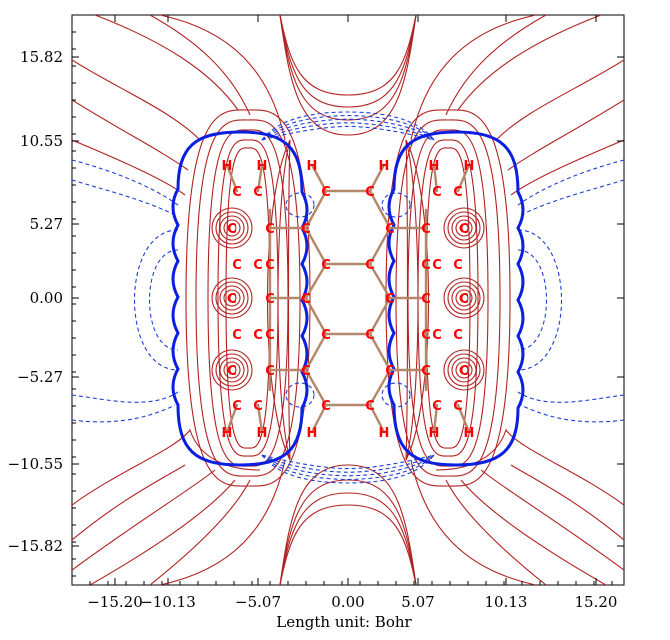  Describe the element at coordinates (258, 602) in the screenshot. I see `x-tick-label: −5.07` at that location.